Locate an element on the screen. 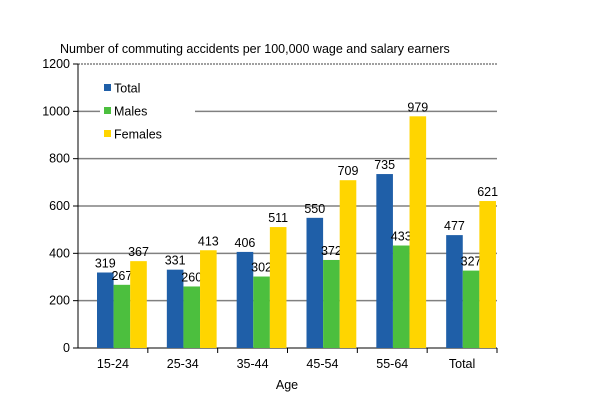  x-tick-label: Total is located at coordinates (462, 364).